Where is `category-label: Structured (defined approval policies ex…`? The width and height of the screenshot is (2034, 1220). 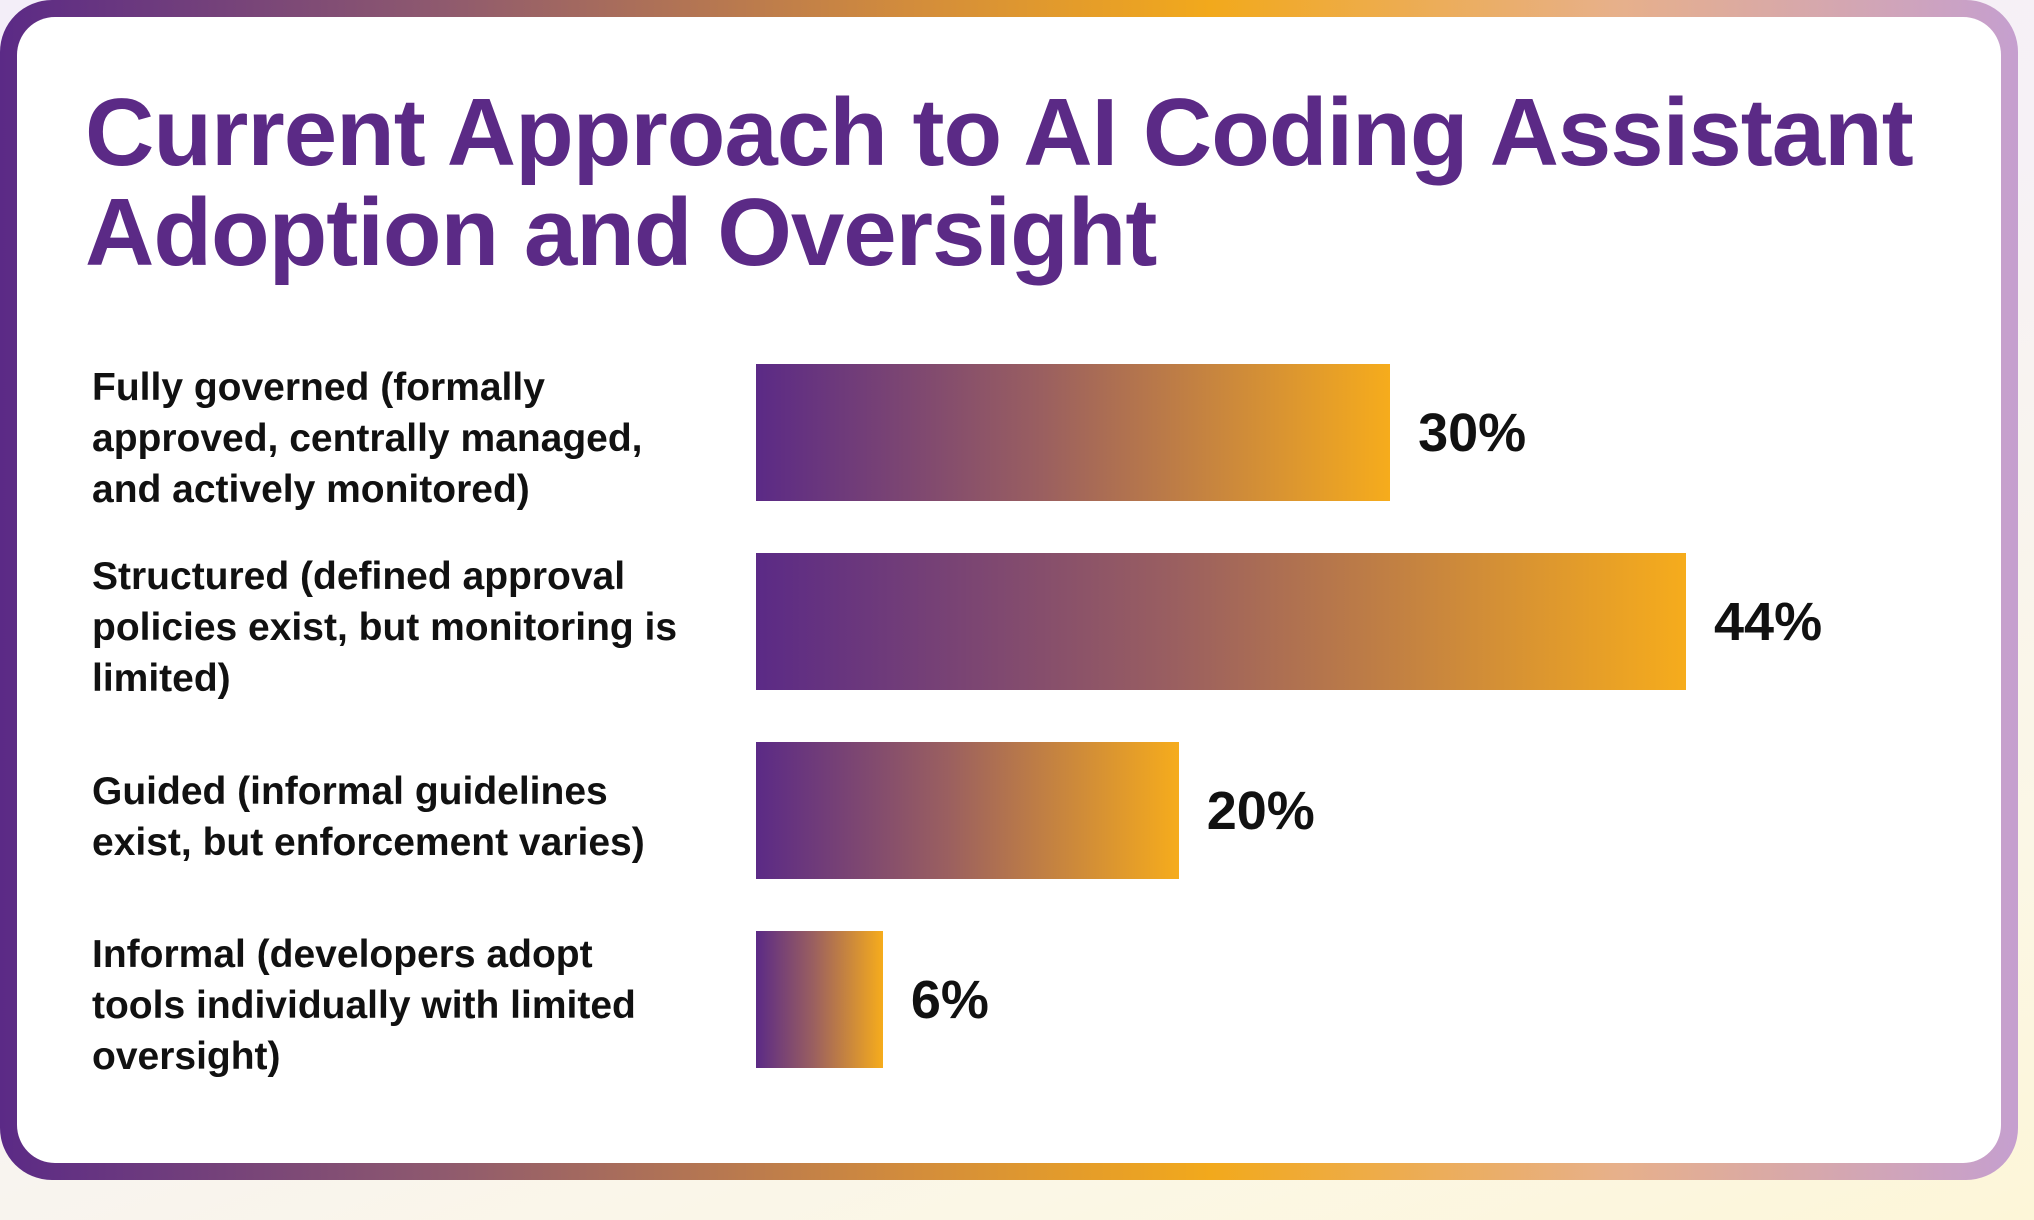 category-label: Structured (defined approval policies ex… is located at coordinates (385, 627).